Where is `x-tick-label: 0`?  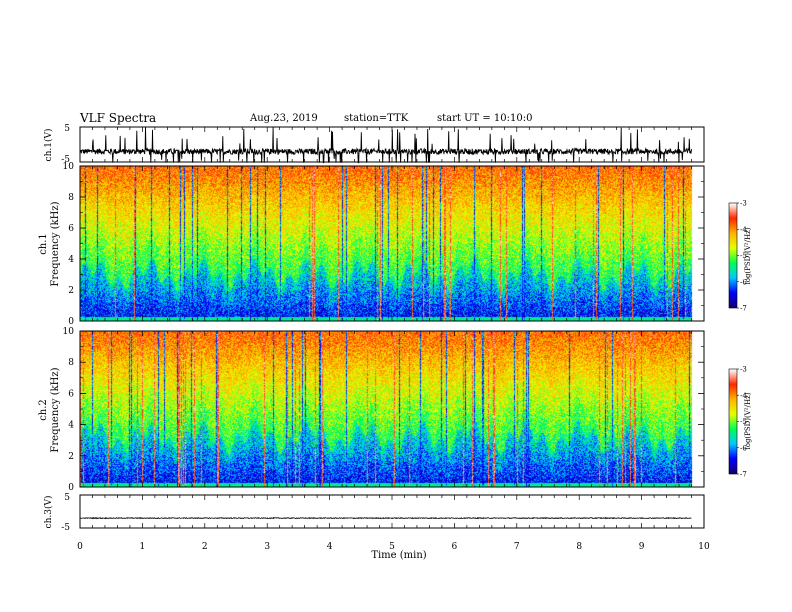
x-tick-label: 0 is located at coordinates (80, 547).